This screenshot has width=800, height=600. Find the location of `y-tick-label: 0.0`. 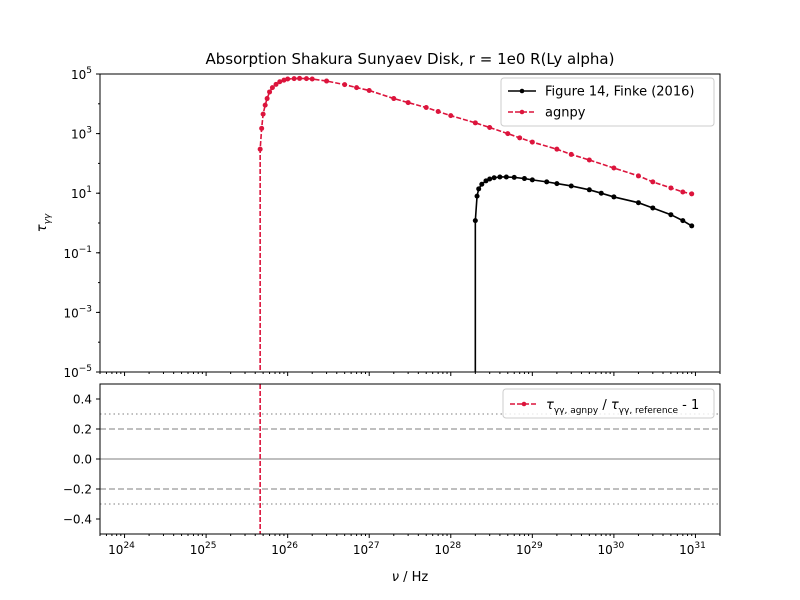

y-tick-label: 0.0 is located at coordinates (82, 460).